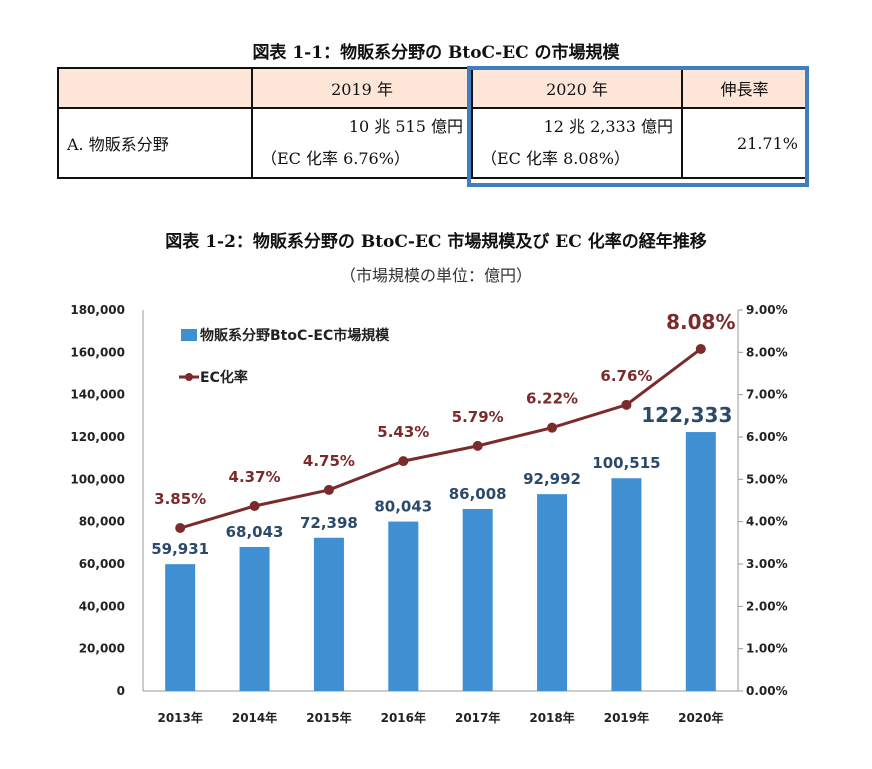 The width and height of the screenshot is (872, 769). What do you see at coordinates (255, 477) in the screenshot?
I see `line-data-label: 4.37%` at bounding box center [255, 477].